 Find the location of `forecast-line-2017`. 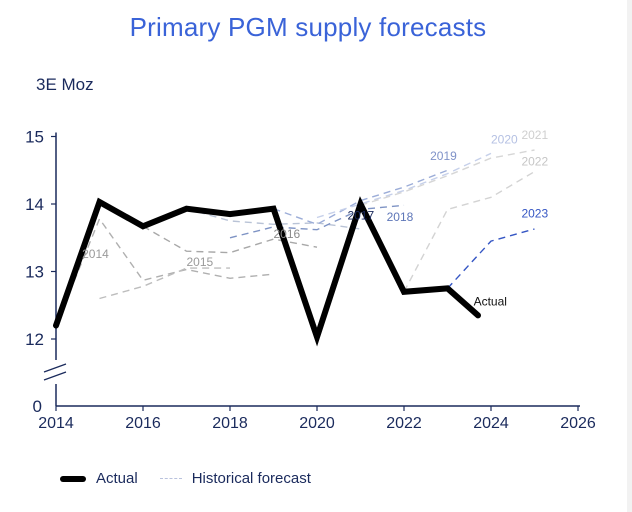

forecast-line-2017 is located at coordinates (273, 219).